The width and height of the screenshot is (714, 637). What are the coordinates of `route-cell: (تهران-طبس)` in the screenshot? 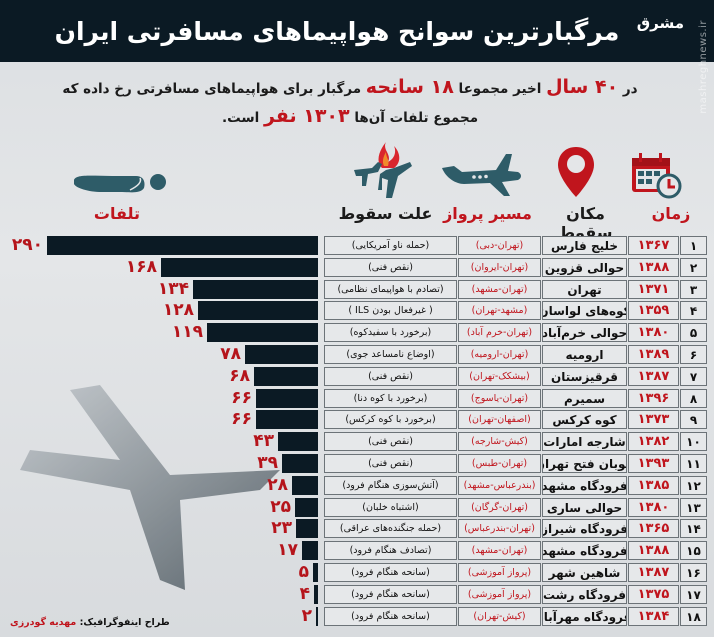 It's located at (499, 463).